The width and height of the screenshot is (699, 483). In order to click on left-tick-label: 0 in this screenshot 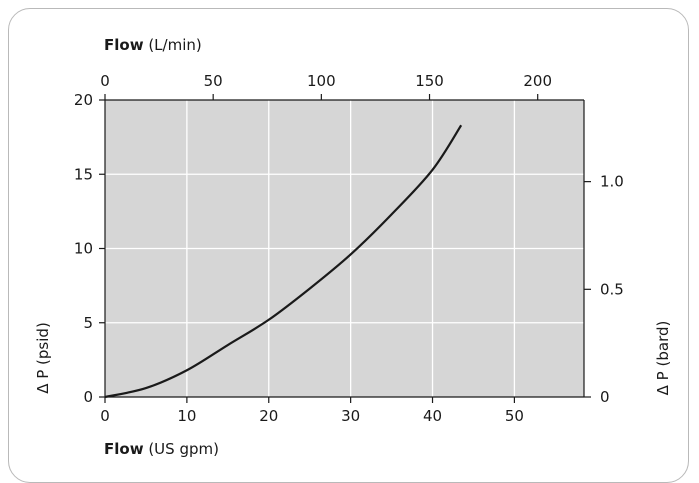, I will do `click(88, 397)`.